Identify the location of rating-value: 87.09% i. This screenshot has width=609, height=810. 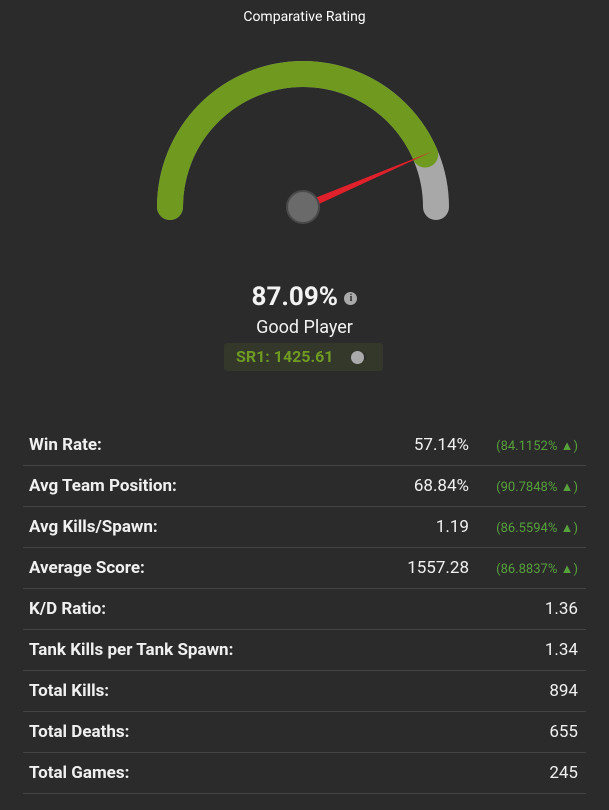
(304, 297).